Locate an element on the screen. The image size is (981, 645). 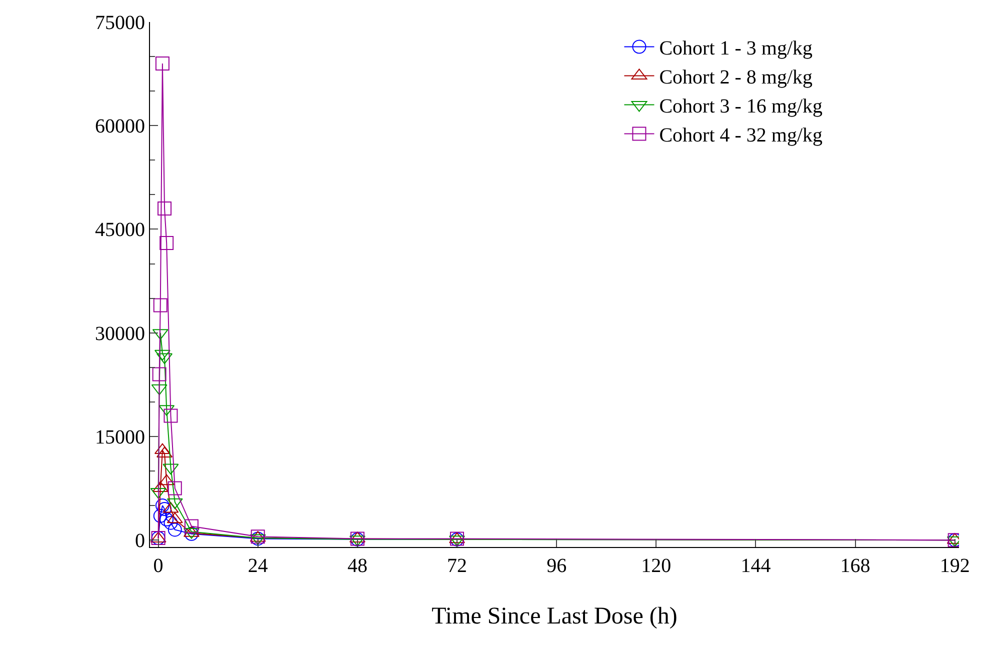
x-tick-label: 0 is located at coordinates (158, 566).